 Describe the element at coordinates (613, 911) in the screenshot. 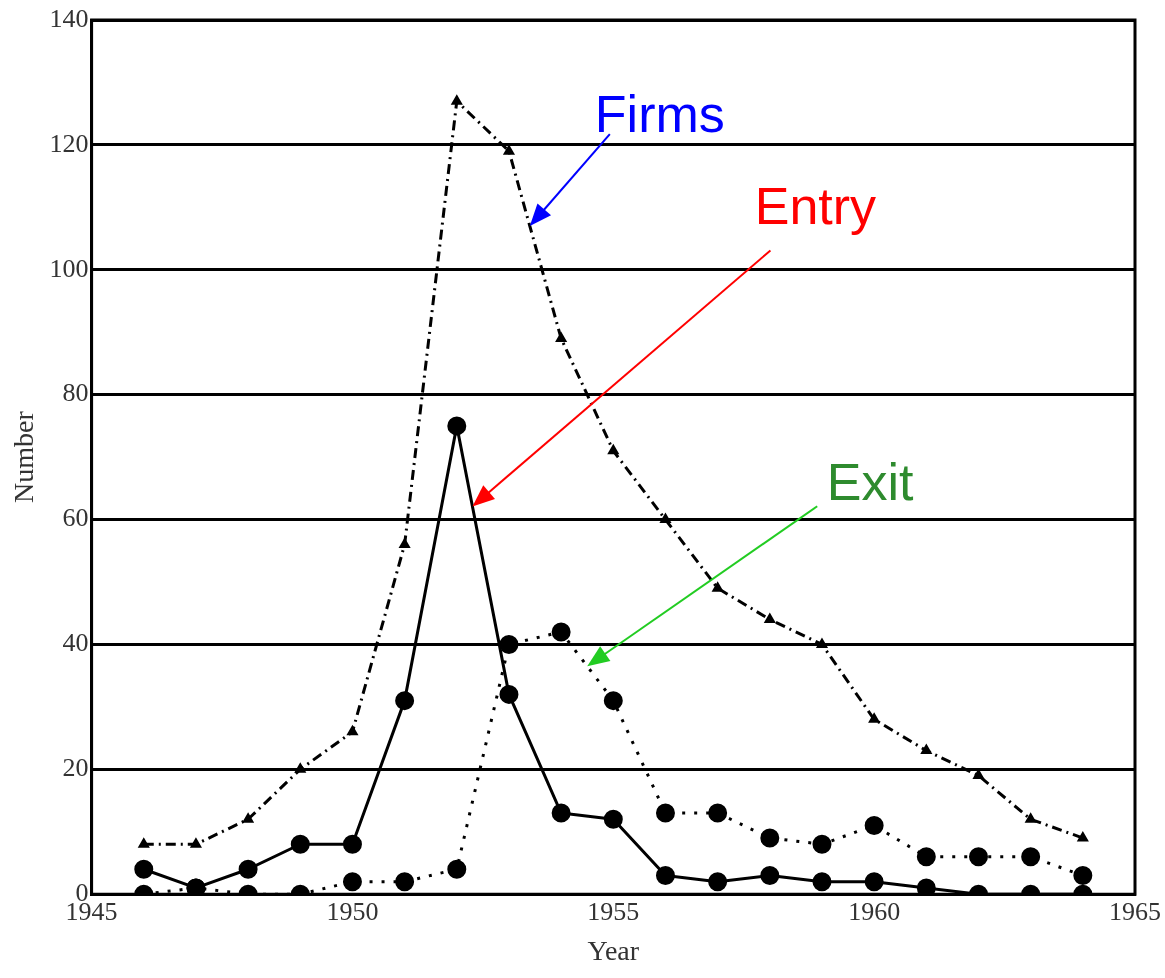

I see `x-tick-label: 1955` at that location.